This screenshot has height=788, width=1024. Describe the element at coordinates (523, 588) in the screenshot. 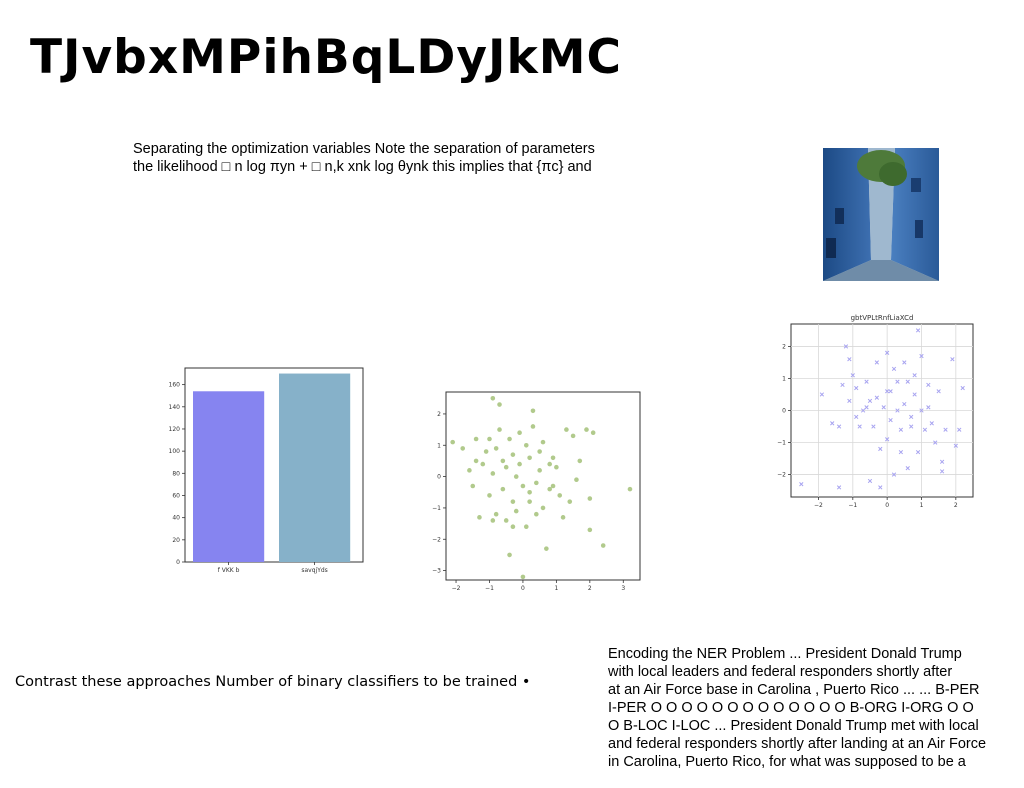

I see `scatter-green-x-tick-label: 0` at that location.